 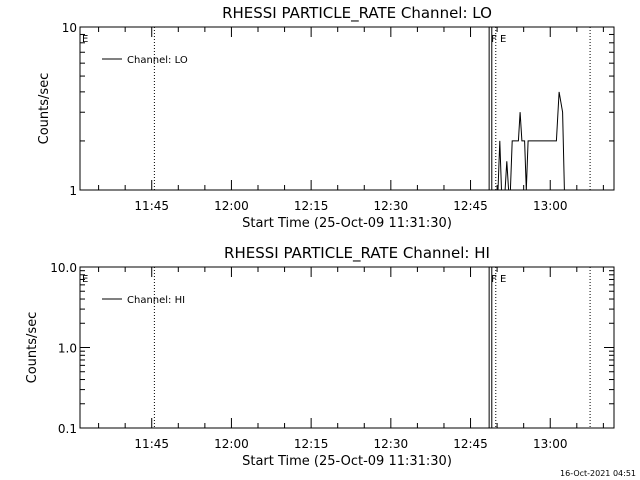 What do you see at coordinates (156, 300) in the screenshot?
I see `legend-entry: Channel: HI` at bounding box center [156, 300].